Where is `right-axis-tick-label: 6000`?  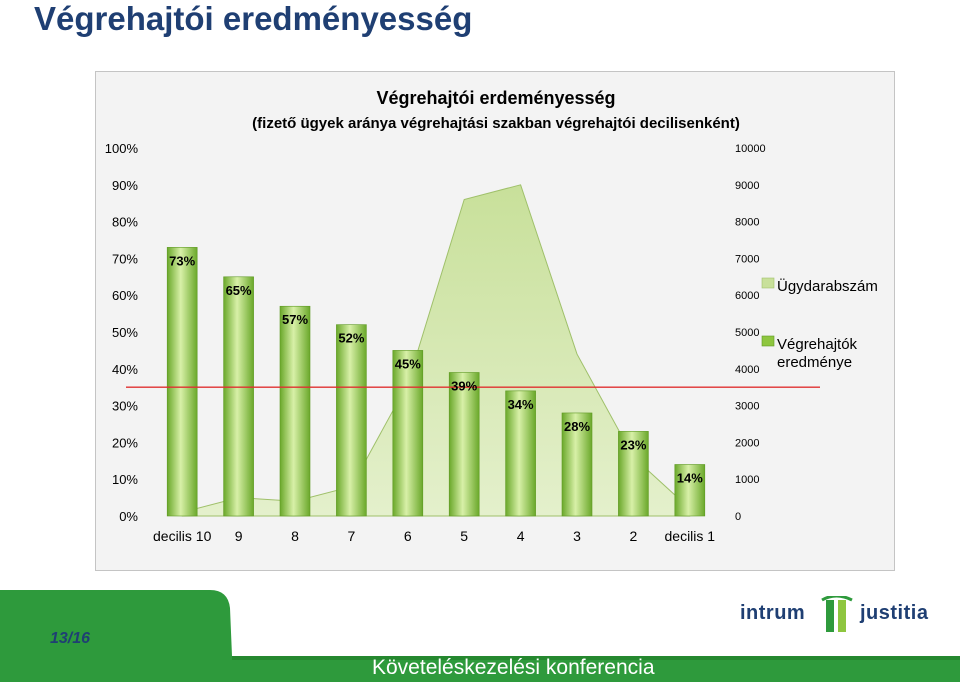 right-axis-tick-label: 6000 is located at coordinates (747, 296).